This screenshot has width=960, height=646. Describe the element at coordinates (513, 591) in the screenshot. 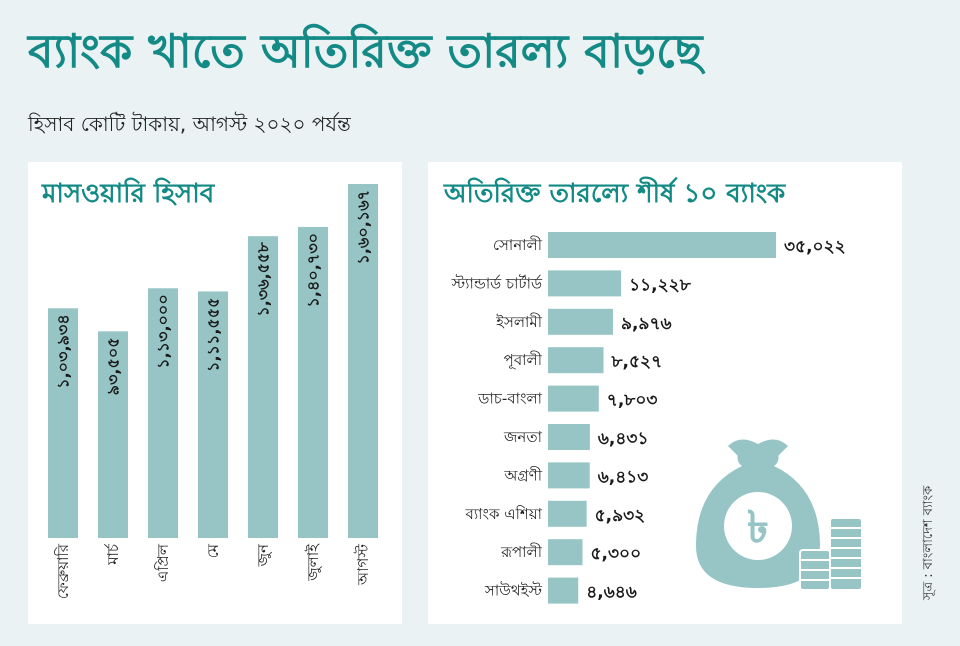

I see `bank-name-label: সাউথইস্ট` at that location.